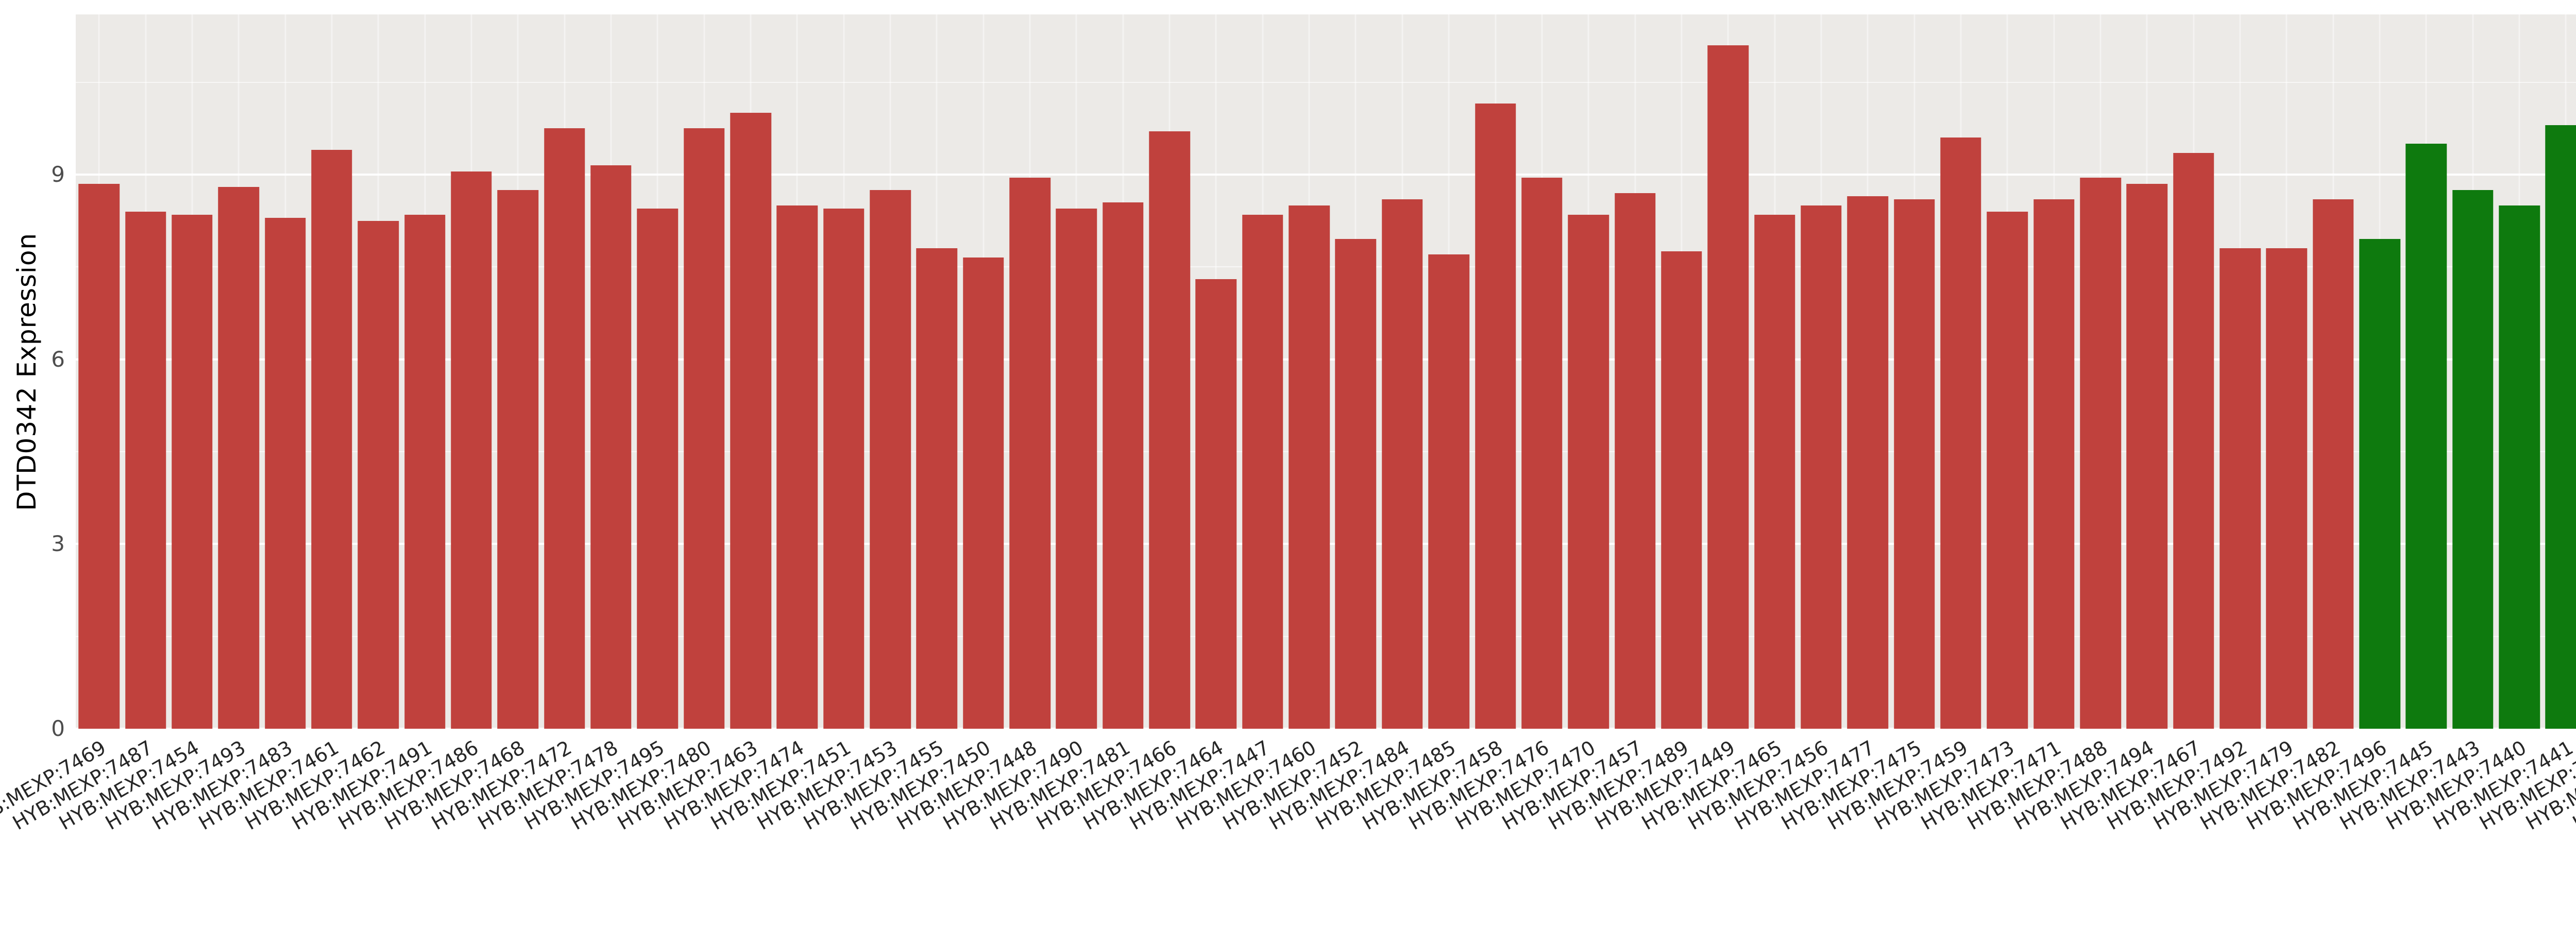 Image resolution: width=2576 pixels, height=927 pixels. What do you see at coordinates (58, 544) in the screenshot?
I see `y-tick-label: 3` at bounding box center [58, 544].